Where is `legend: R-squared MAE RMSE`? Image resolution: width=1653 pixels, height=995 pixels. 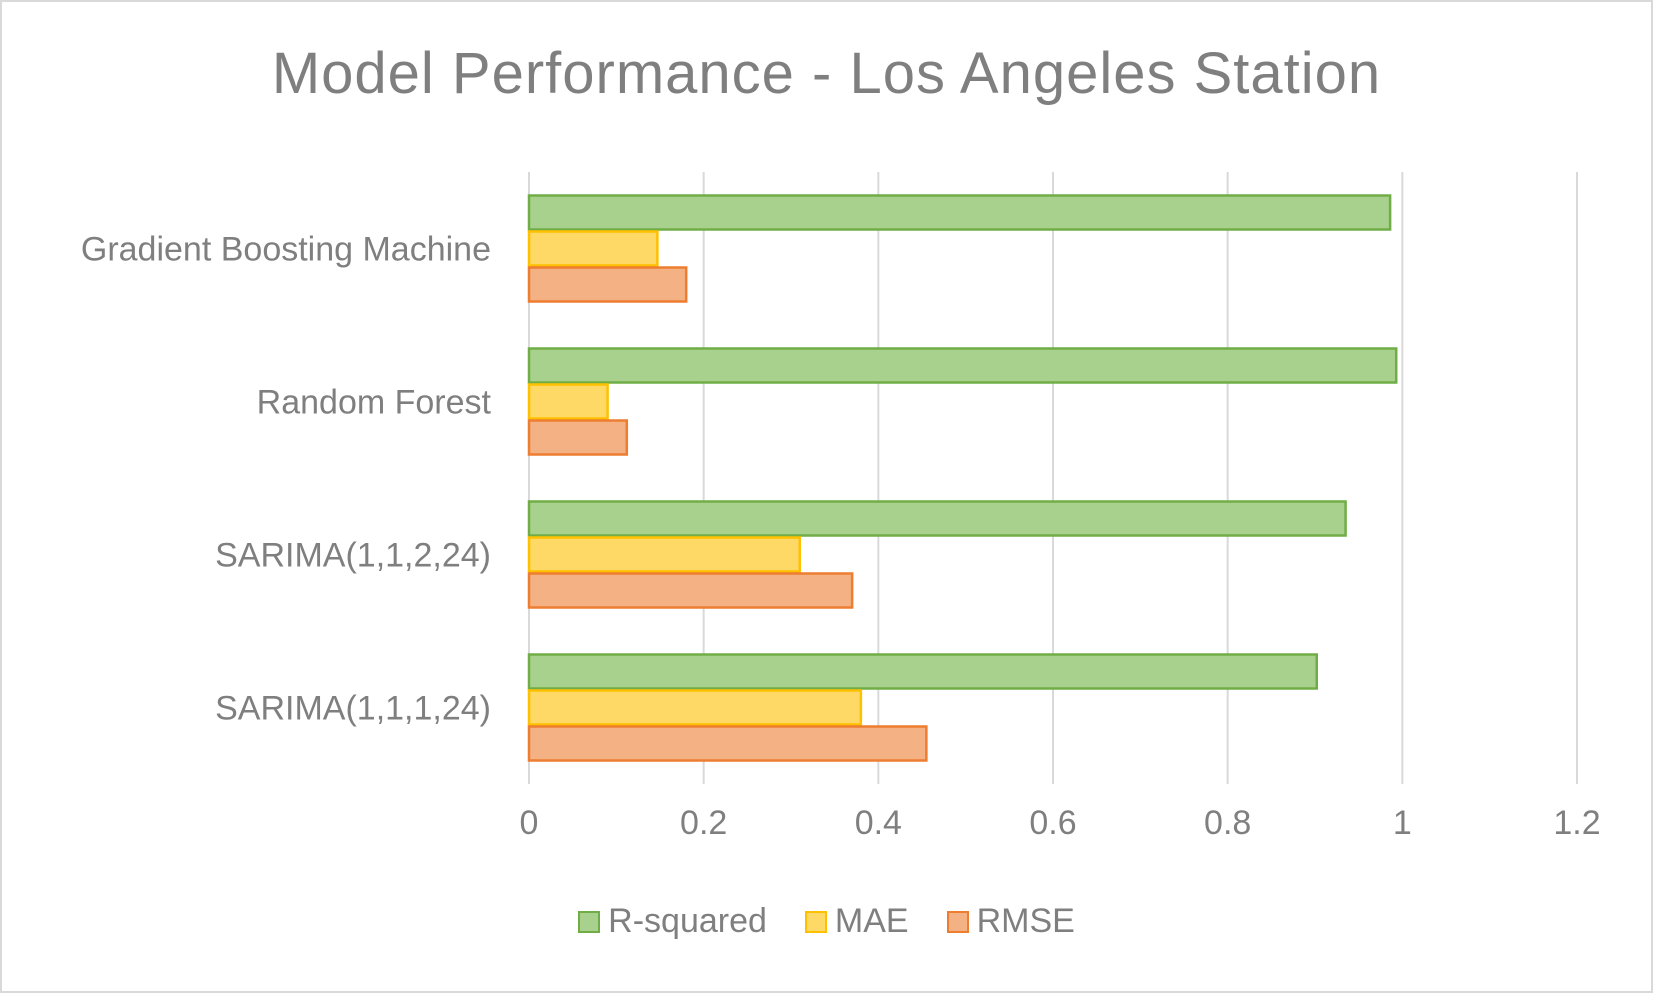 legend: R-squared MAE RMSE is located at coordinates (826, 921).